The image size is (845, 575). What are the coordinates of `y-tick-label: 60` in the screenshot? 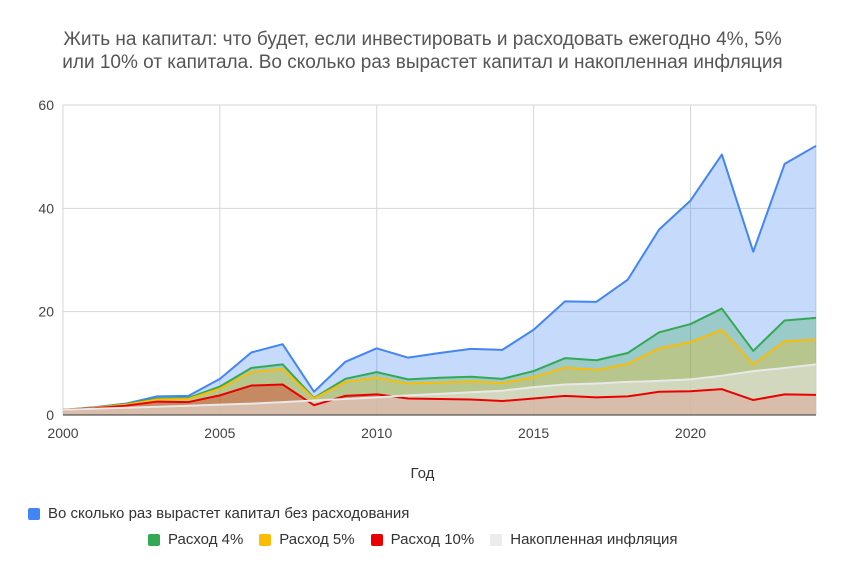 It's located at (46, 105).